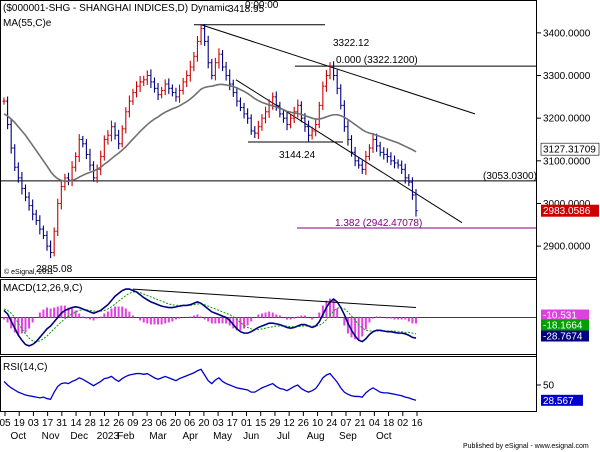 This screenshot has height=452, width=600. I want to click on annotation-fib-zero: 0.000 (3322.1200), so click(377, 60).